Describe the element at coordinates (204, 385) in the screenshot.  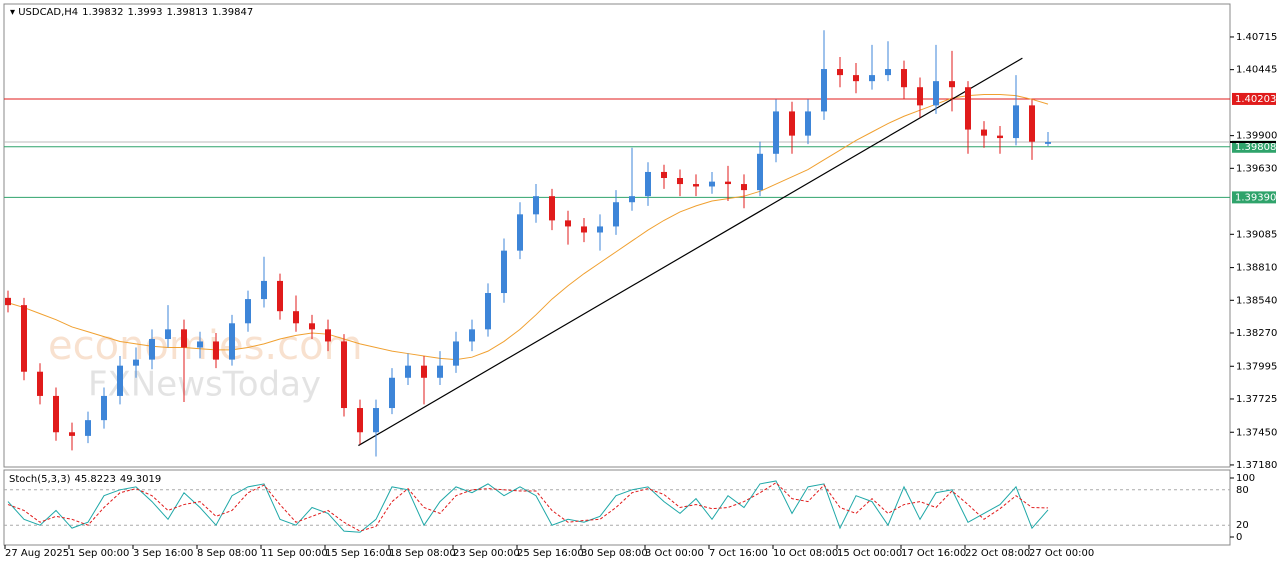
I see `watermark-text: FXNewsToday` at that location.